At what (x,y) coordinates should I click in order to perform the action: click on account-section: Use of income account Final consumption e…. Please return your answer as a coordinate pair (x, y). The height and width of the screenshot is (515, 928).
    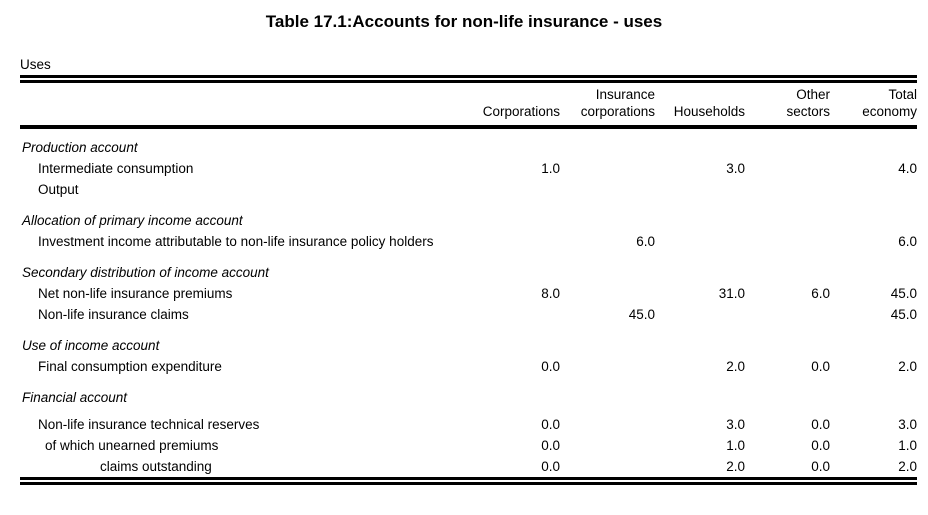
    Looking at the image, I should click on (468, 356).